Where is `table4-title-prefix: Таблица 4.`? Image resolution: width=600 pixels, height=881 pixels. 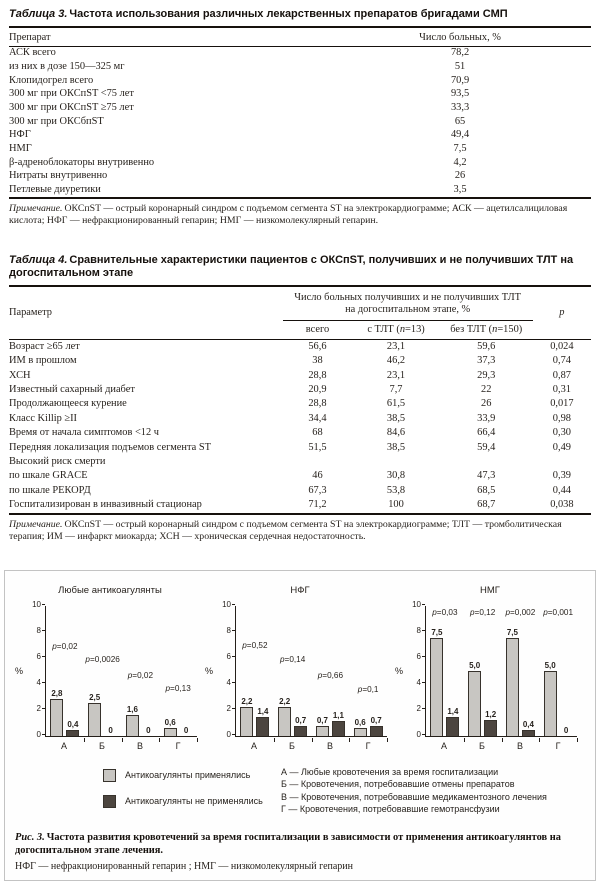 table4-title-prefix: Таблица 4. is located at coordinates (38, 259).